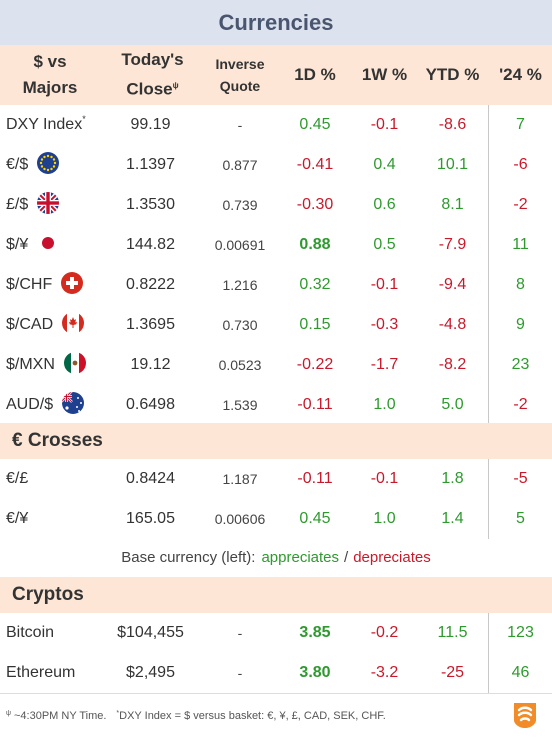  Describe the element at coordinates (276, 693) in the screenshot. I see `footer-divider` at that location.